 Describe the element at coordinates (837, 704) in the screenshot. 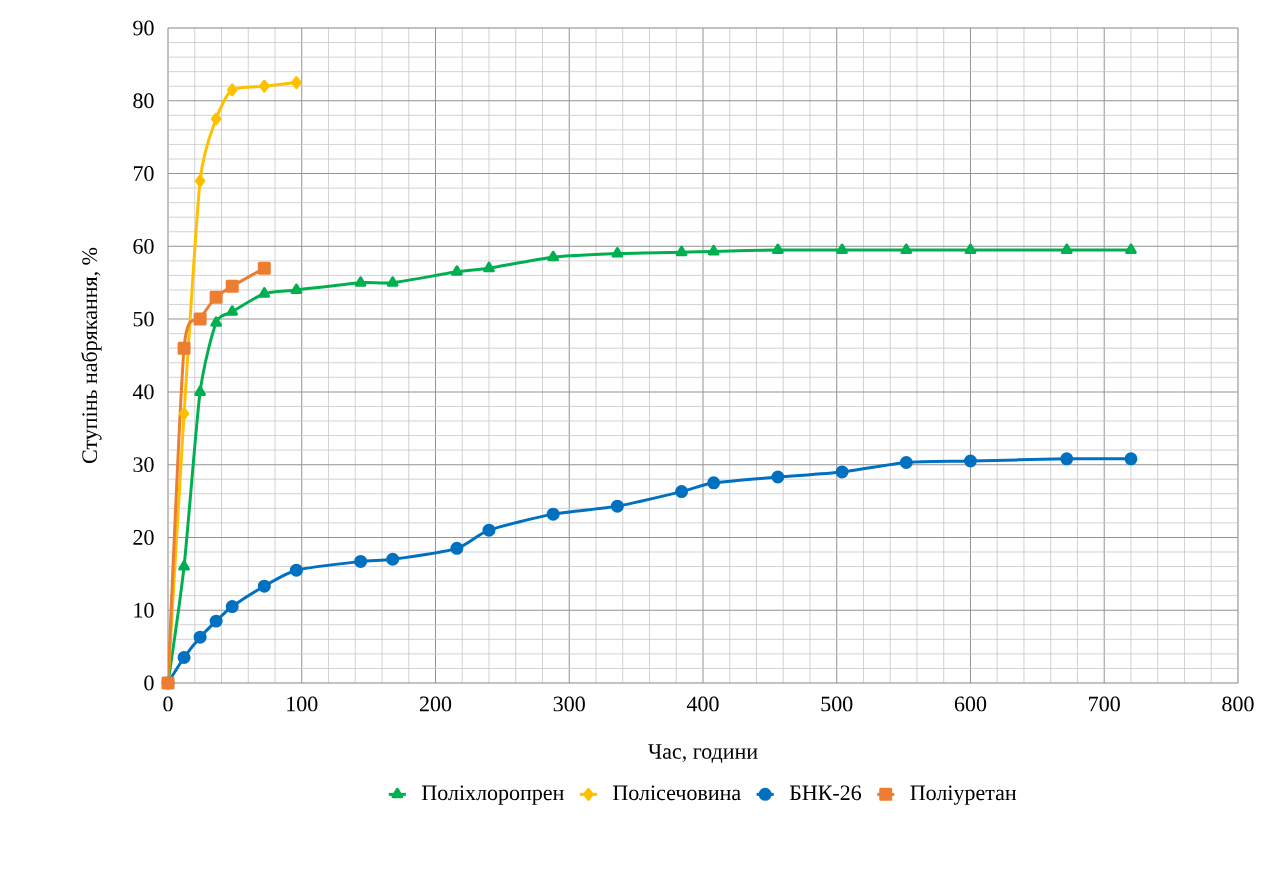

I see `x-tick-label: 500` at that location.